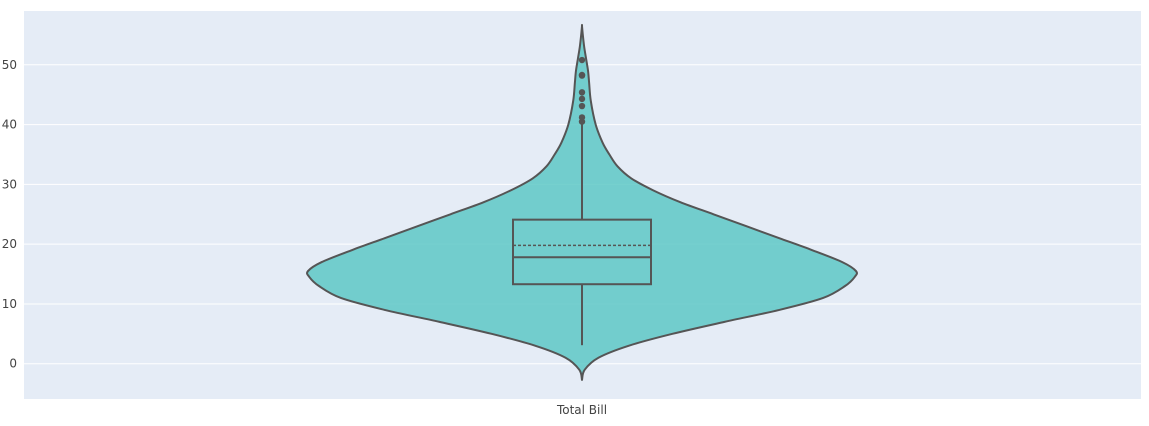 The height and width of the screenshot is (426, 1149). What do you see at coordinates (13, 364) in the screenshot?
I see `y-tick-label-0: 0` at bounding box center [13, 364].